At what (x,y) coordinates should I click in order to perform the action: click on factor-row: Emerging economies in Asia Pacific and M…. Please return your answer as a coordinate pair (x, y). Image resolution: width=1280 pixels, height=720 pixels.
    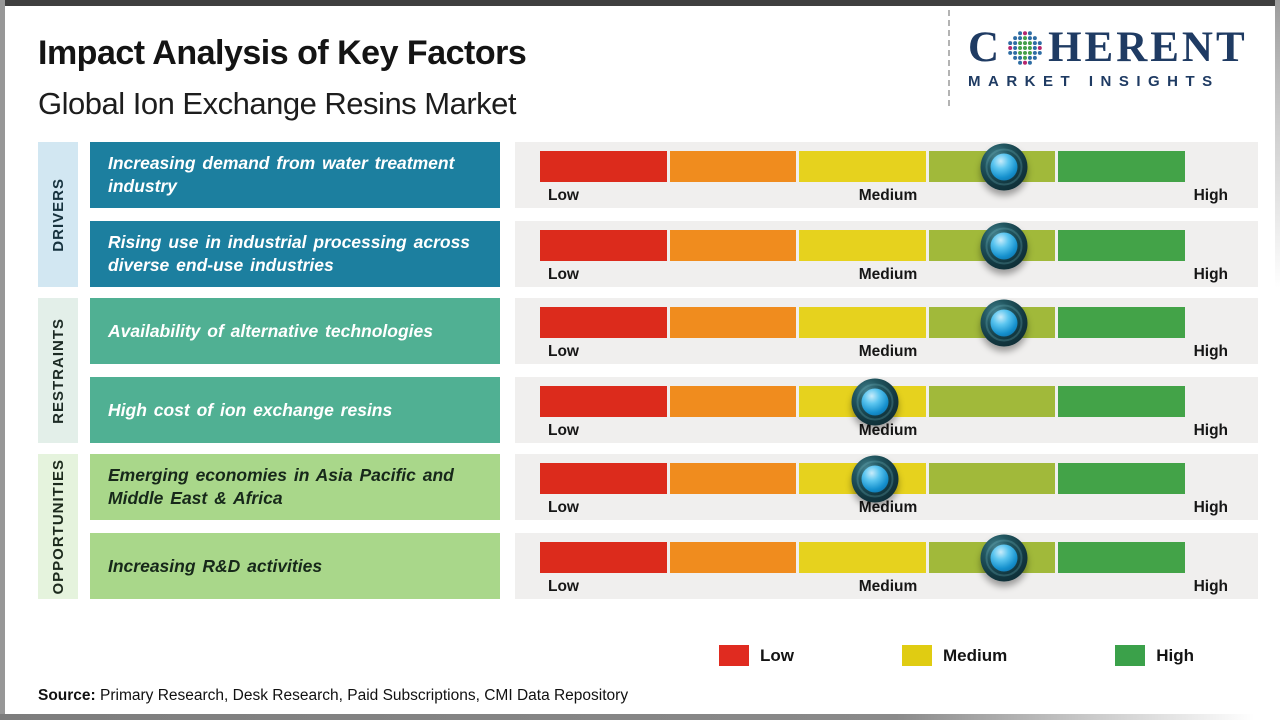
    Looking at the image, I should click on (674, 487).